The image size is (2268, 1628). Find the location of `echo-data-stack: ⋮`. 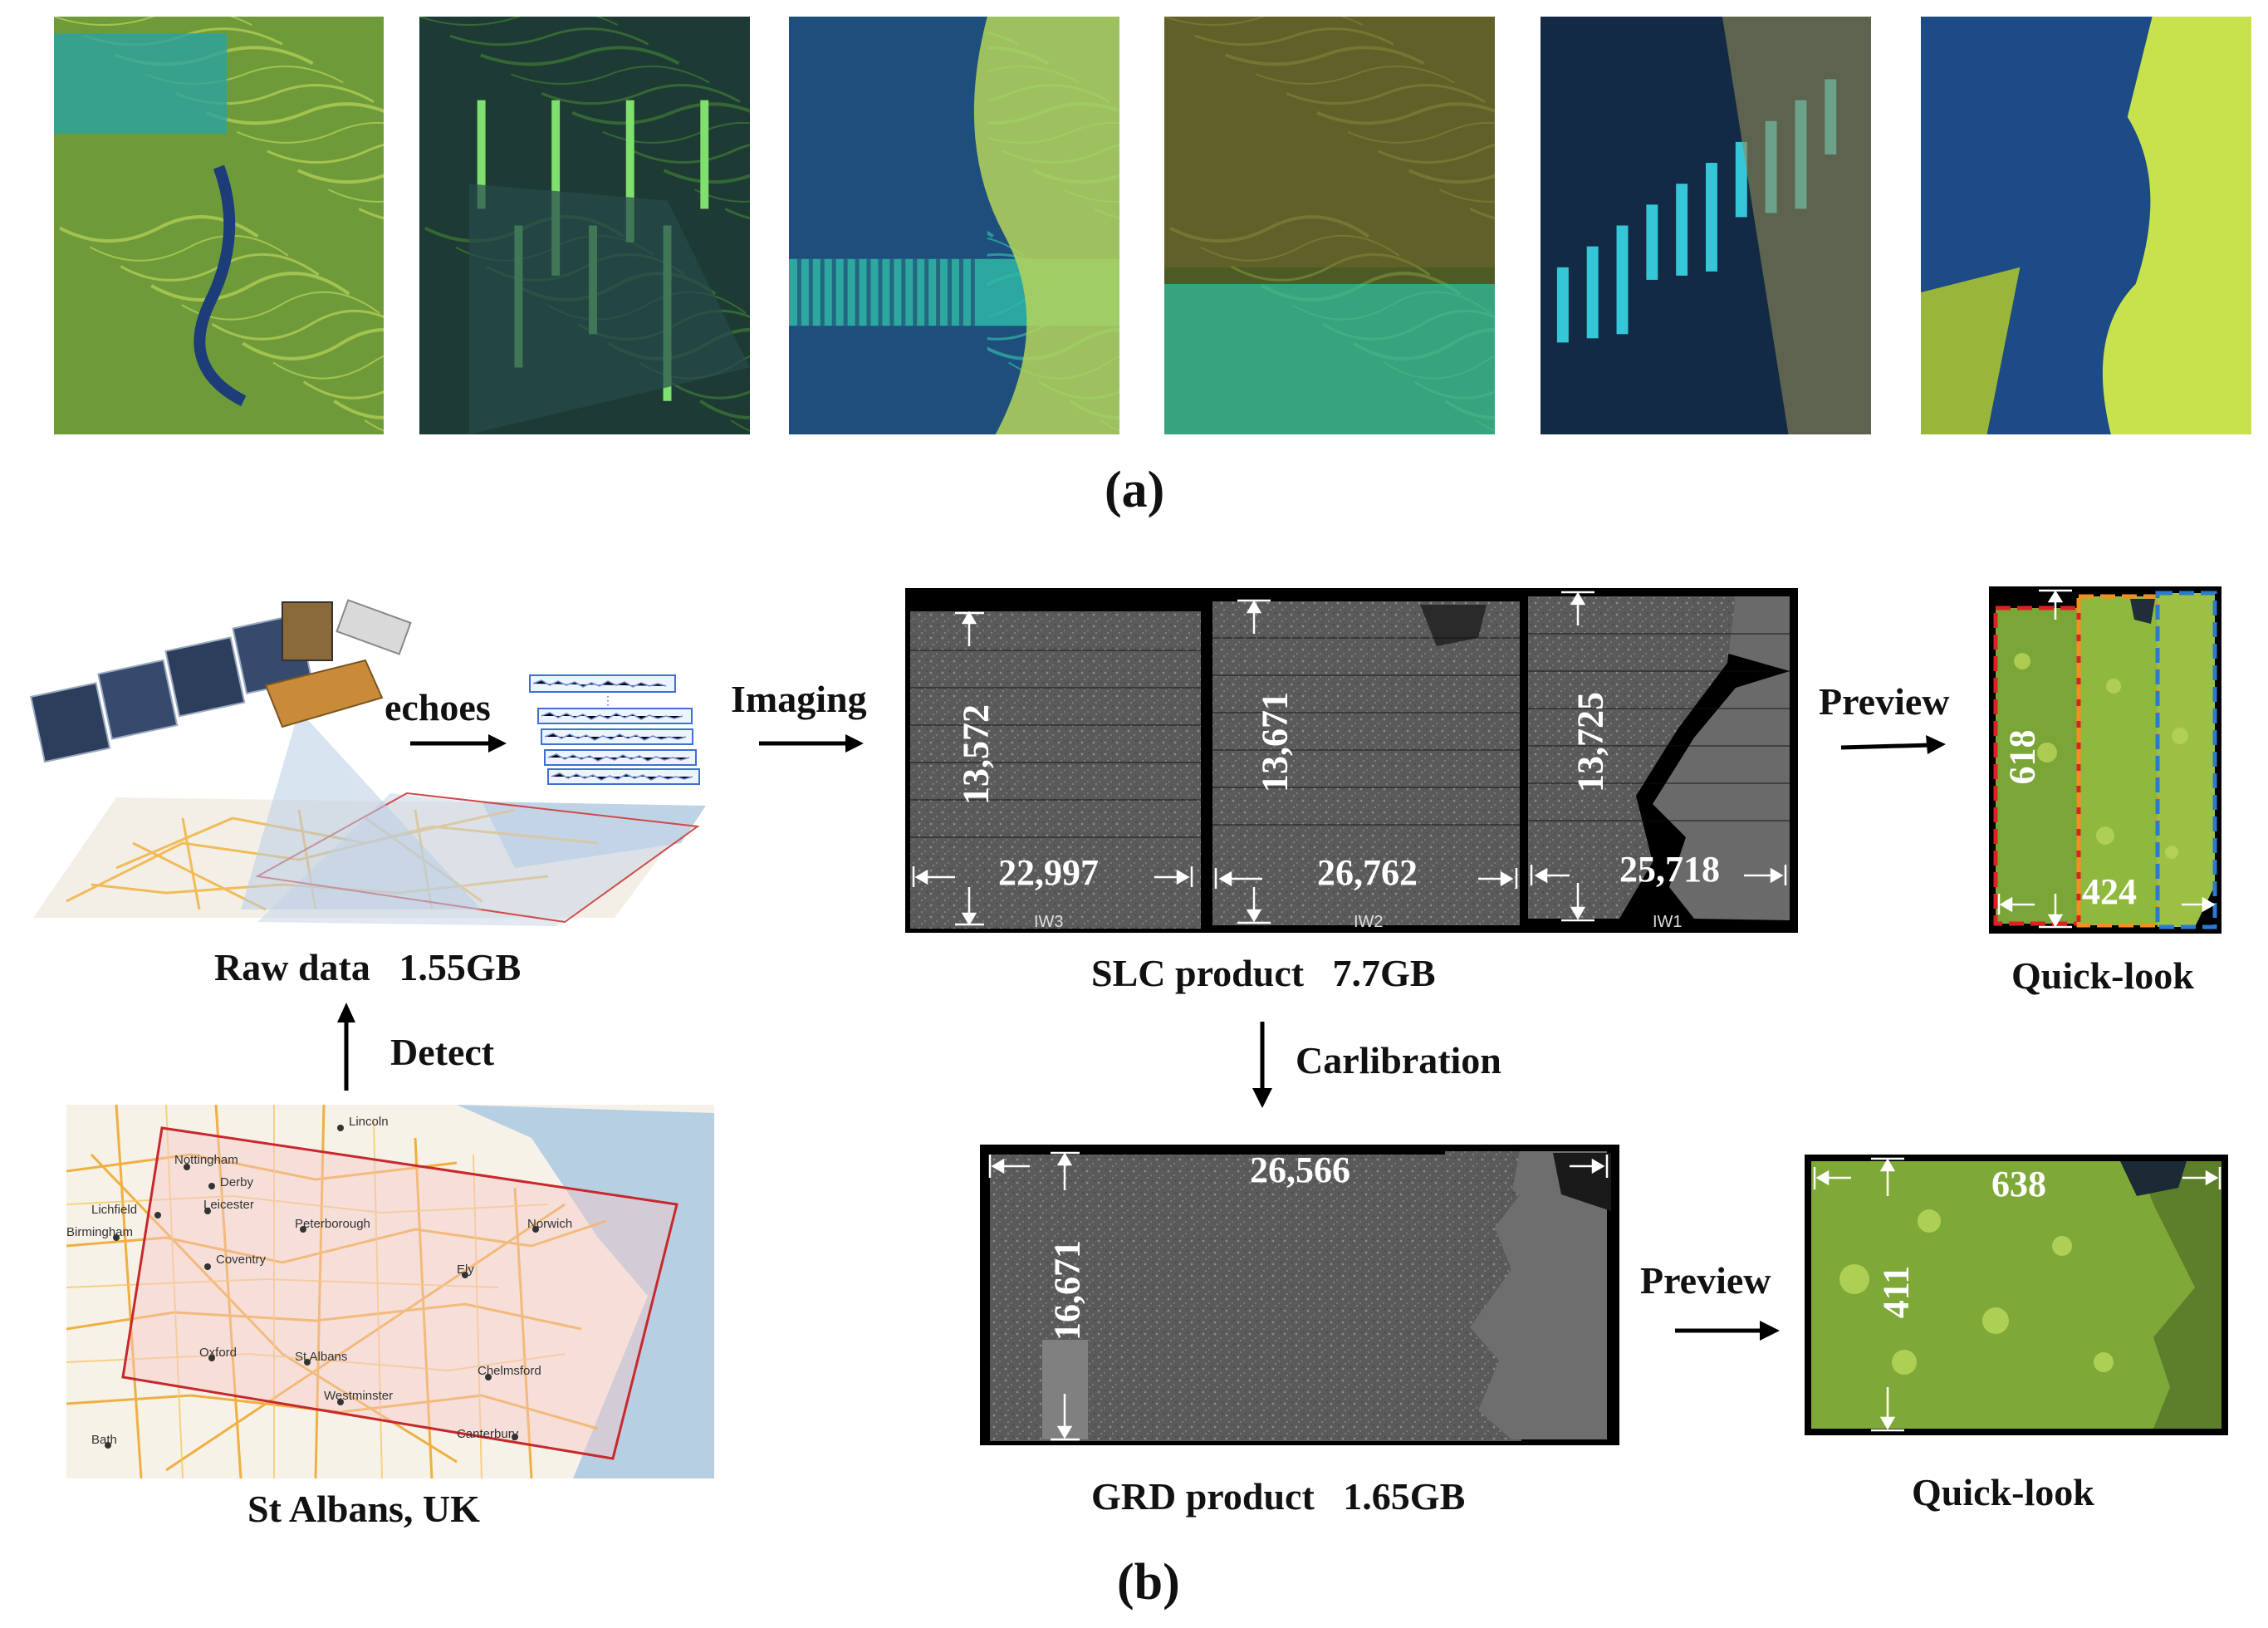

echo-data-stack: ⋮ is located at coordinates (614, 729).